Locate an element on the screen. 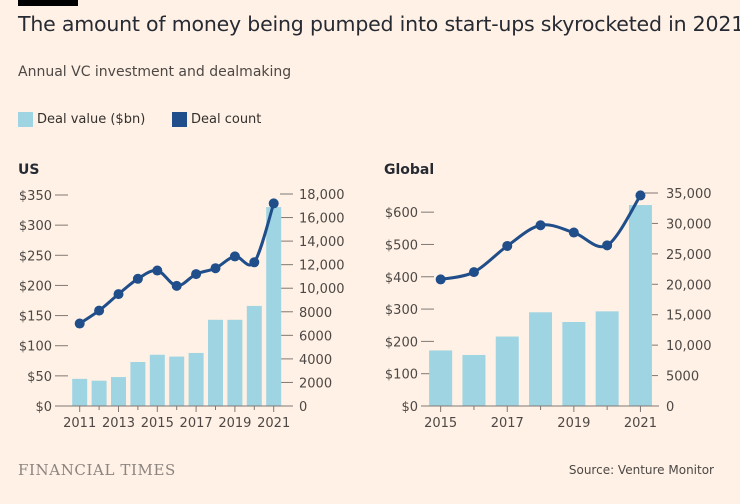 The width and height of the screenshot is (740, 504). bar-2011 is located at coordinates (80, 392).